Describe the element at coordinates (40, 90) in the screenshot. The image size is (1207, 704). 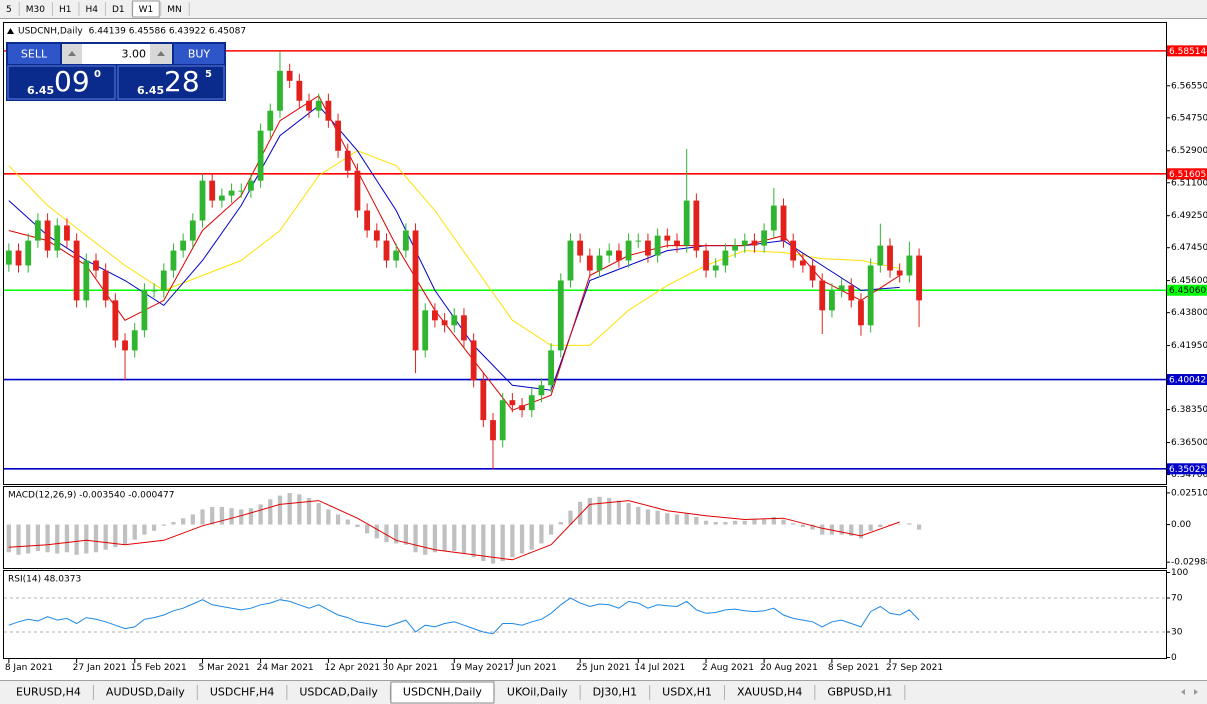
I see `sell-price-small: 6.45` at that location.